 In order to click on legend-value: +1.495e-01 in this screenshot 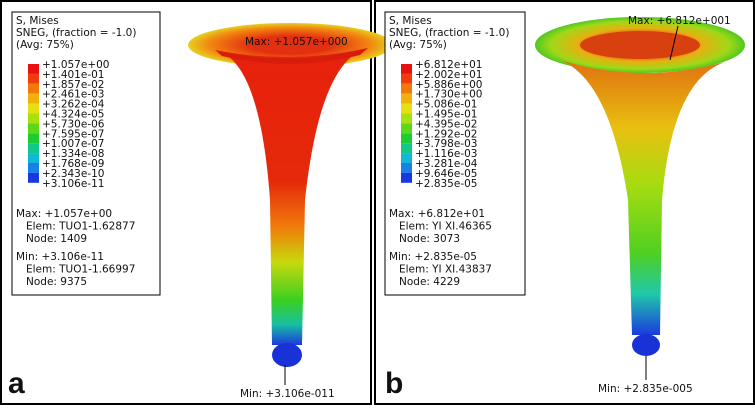, I will do `click(446, 115)`.